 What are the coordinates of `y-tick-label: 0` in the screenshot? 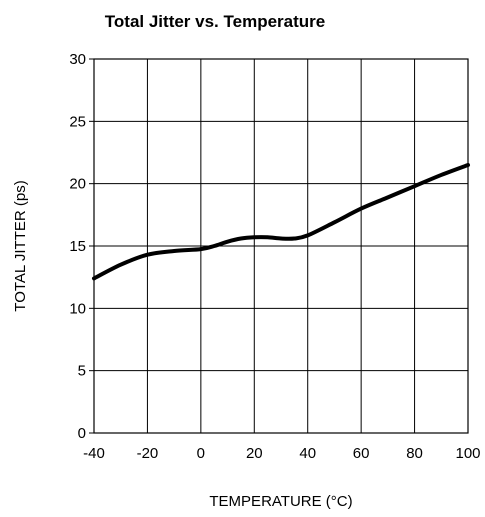 It's located at (82, 433).